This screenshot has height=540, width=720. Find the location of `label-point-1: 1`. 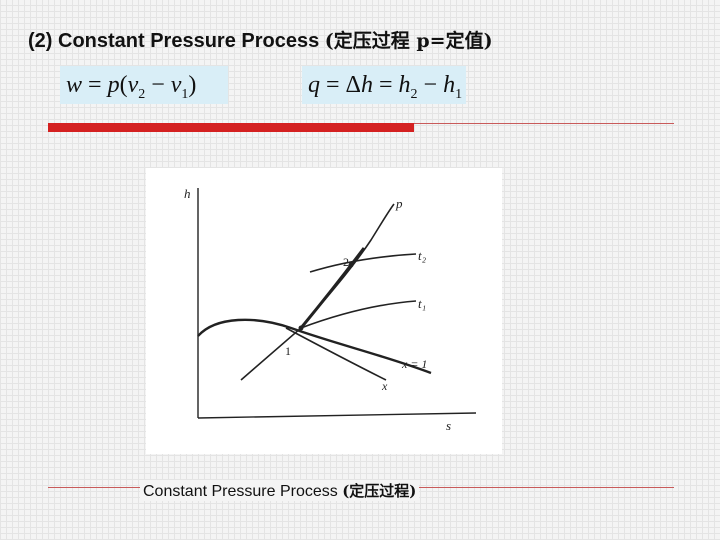

label-point-1: 1 is located at coordinates (288, 351).